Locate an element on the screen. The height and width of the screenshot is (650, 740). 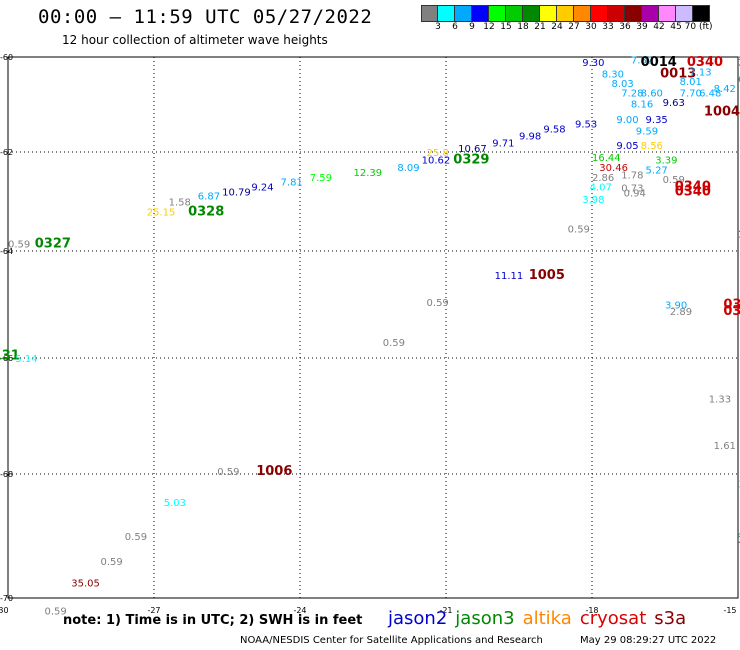
wave-height-value: 1.61 is located at coordinates (725, 446).